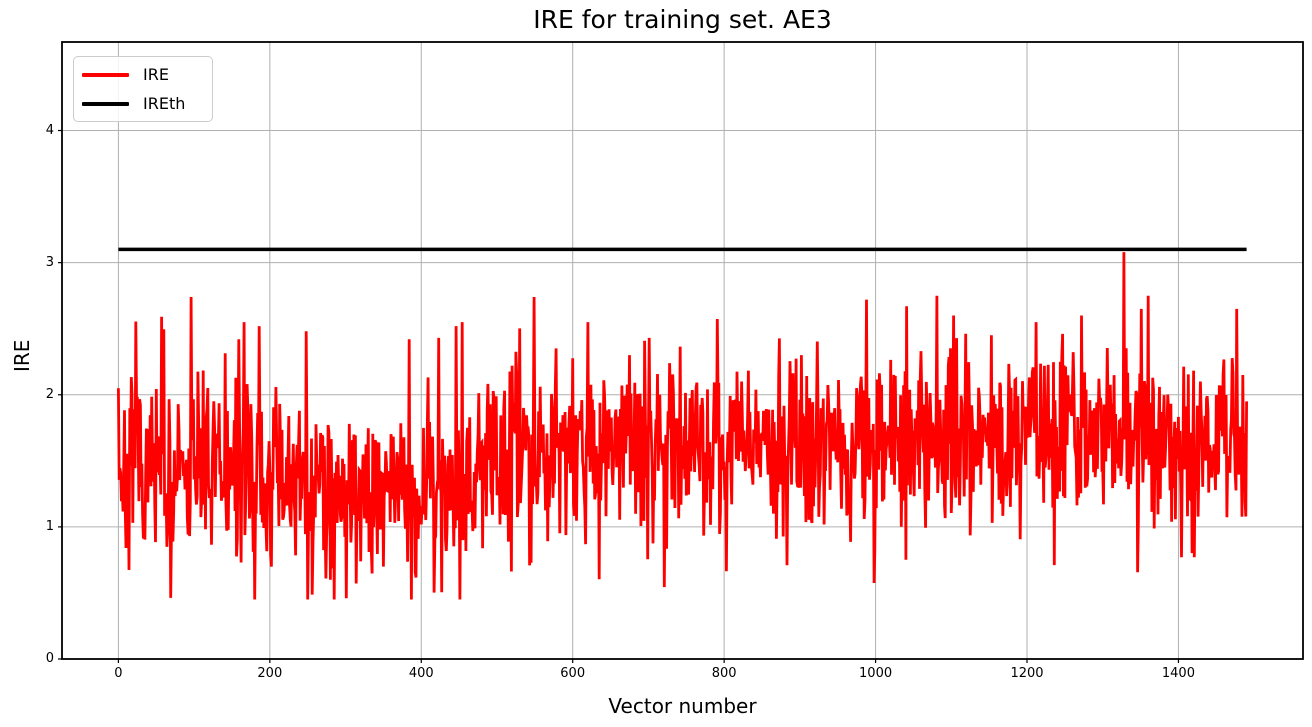 This screenshot has width=1312, height=727. I want to click on legend-label-ire: IRE, so click(156, 74).